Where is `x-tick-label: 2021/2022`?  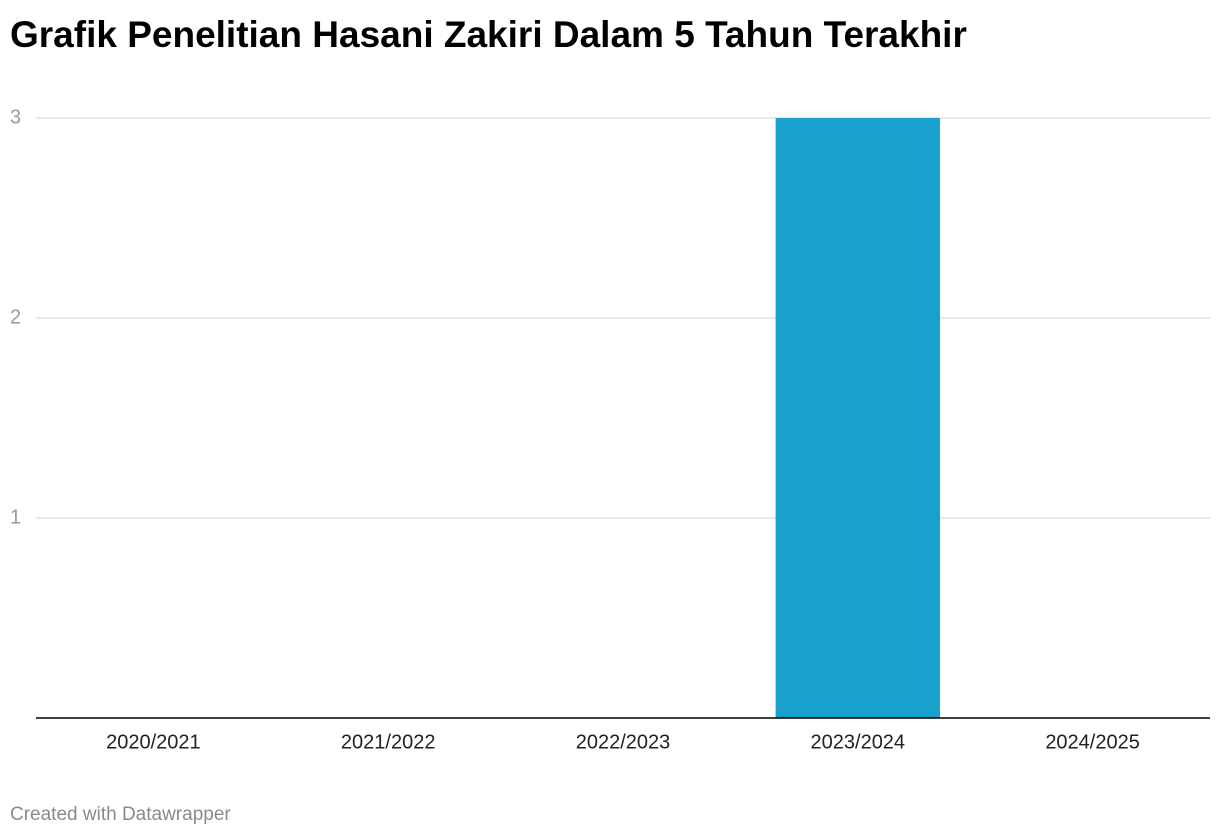 x-tick-label: 2021/2022 is located at coordinates (388, 742).